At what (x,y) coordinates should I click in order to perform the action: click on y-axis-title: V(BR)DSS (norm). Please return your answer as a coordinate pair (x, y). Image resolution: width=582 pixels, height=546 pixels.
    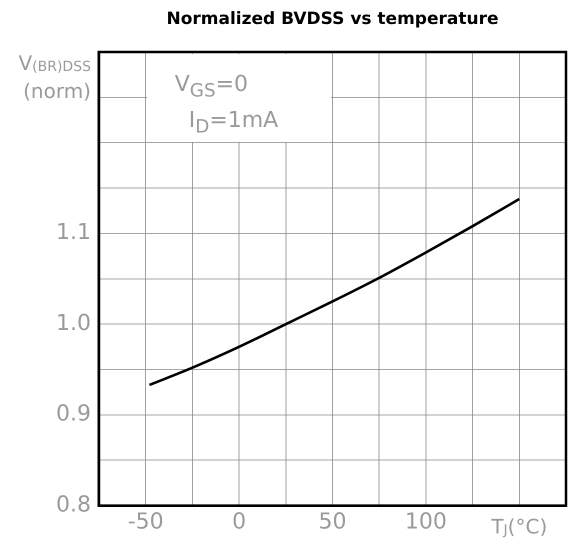
    Looking at the image, I should click on (55, 77).